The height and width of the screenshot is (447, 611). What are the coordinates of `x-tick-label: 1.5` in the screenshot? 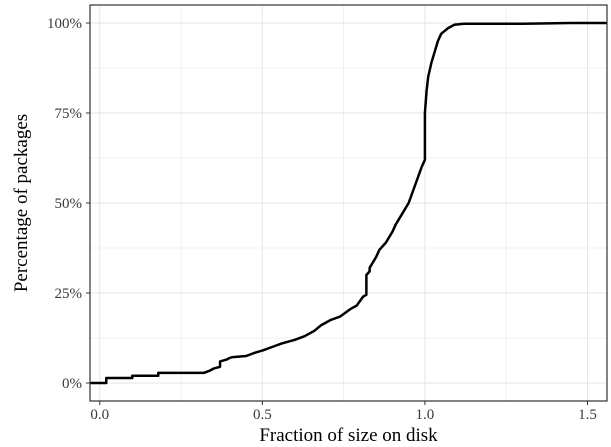 It's located at (587, 415).